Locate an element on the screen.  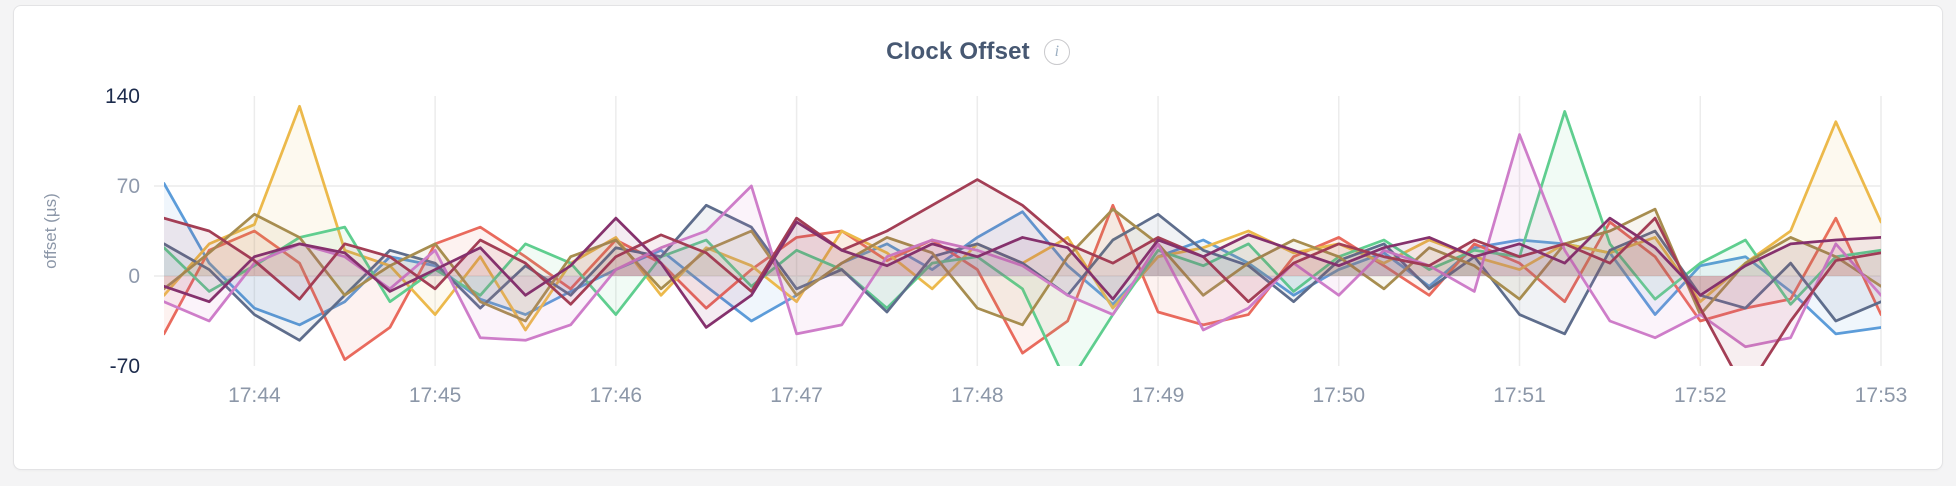
info-icon-glyph: i is located at coordinates (1057, 51).